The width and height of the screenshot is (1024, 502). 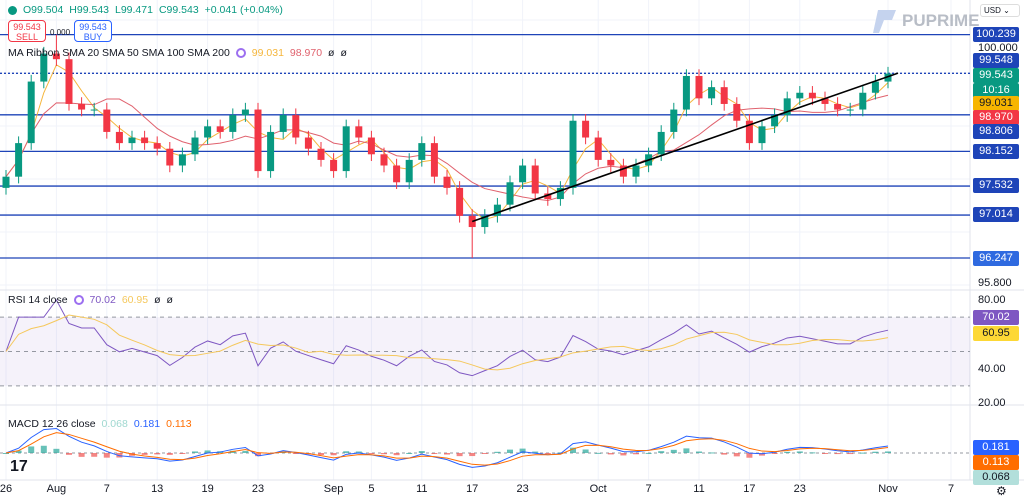 What do you see at coordinates (996, 131) in the screenshot?
I see `price-tag: 98.806` at bounding box center [996, 131].